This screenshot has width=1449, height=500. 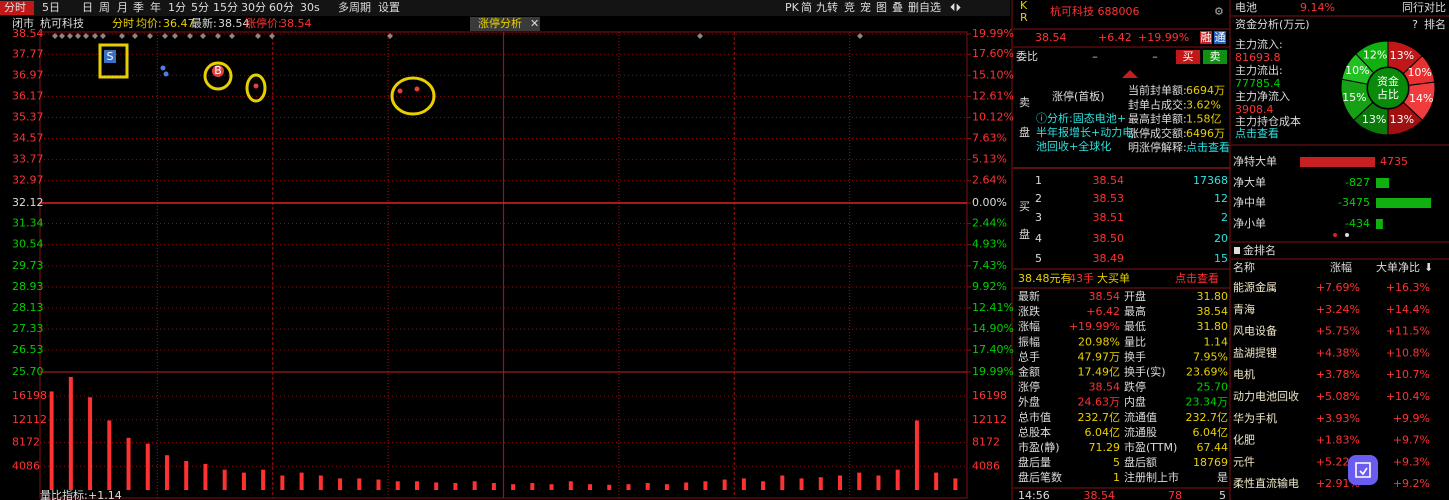 What do you see at coordinates (200, 7) in the screenshot?
I see `toolbar-item: 5分` at bounding box center [200, 7].